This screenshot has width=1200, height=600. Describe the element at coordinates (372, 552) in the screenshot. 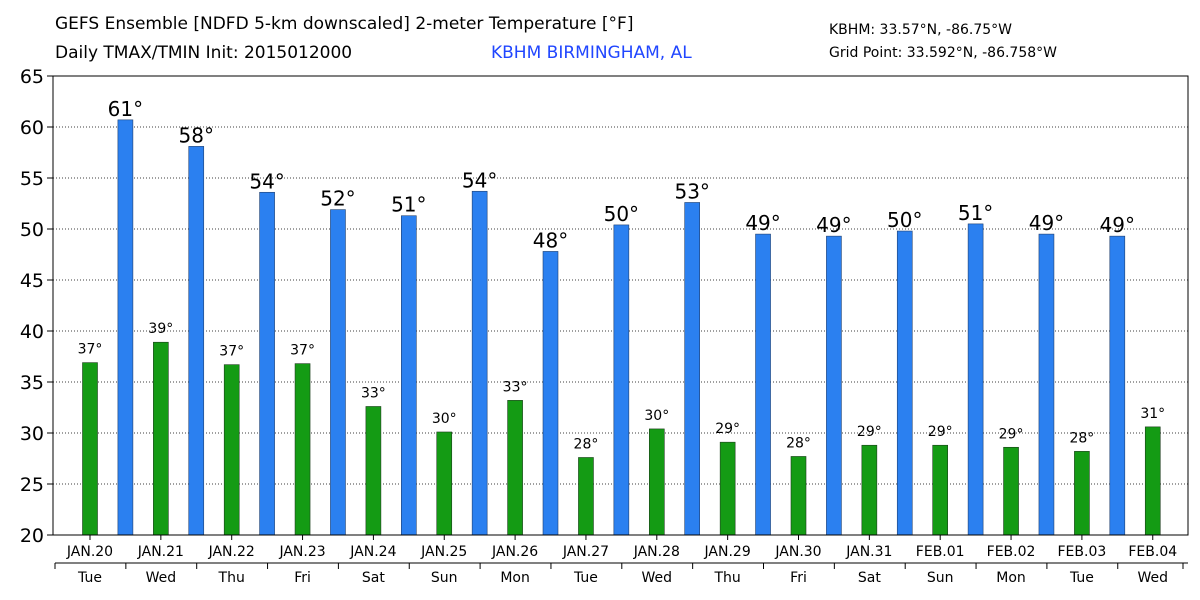

I see `x-date-label: JAN.24` at that location.